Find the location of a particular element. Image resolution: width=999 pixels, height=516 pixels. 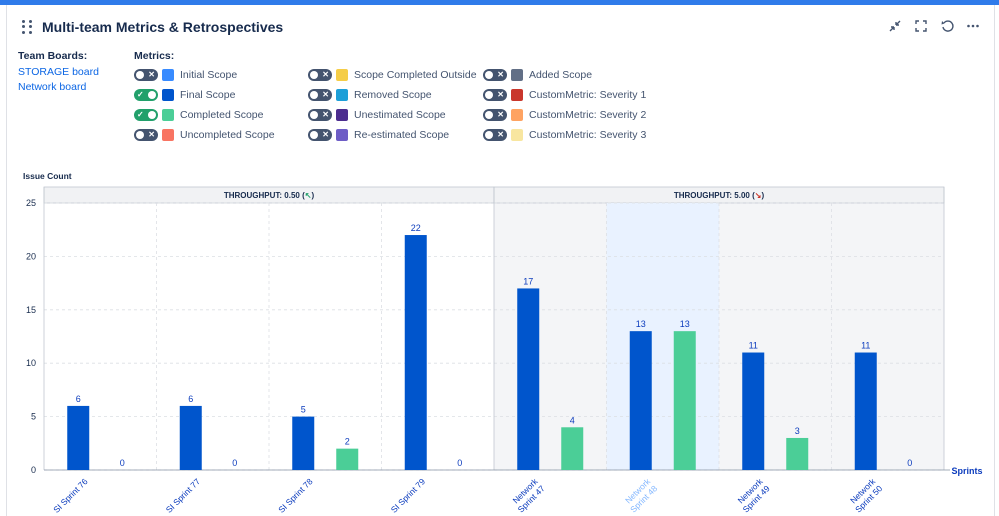

x-tick-label: NetworkSprint 47 is located at coordinates (528, 495).